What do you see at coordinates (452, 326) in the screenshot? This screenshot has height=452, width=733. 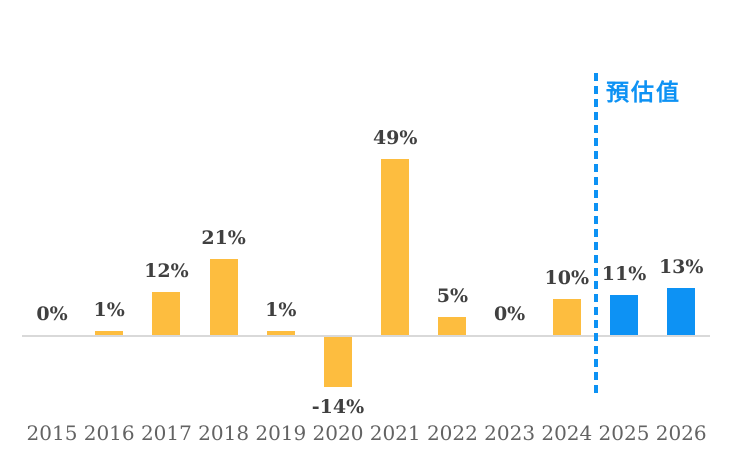 I see `bar-2022` at bounding box center [452, 326].